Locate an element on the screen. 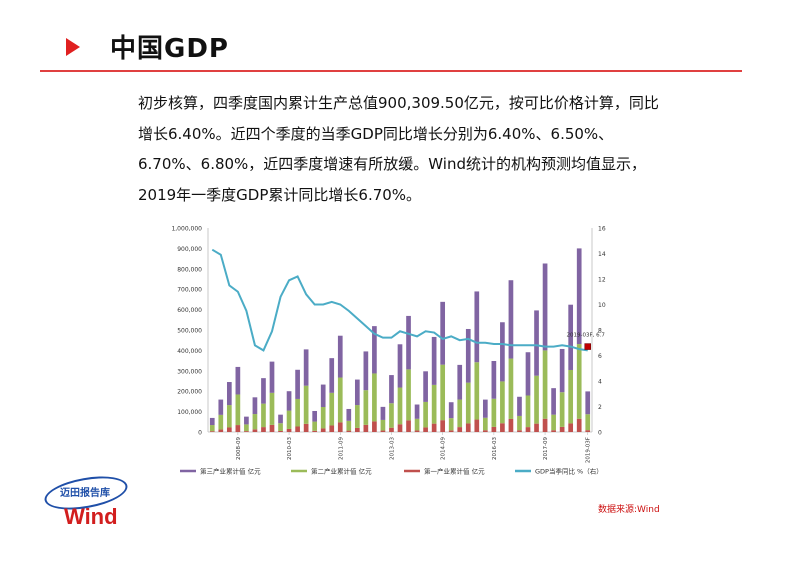 The width and height of the screenshot is (800, 566). x-tick-label: 2019-03F is located at coordinates (589, 450).